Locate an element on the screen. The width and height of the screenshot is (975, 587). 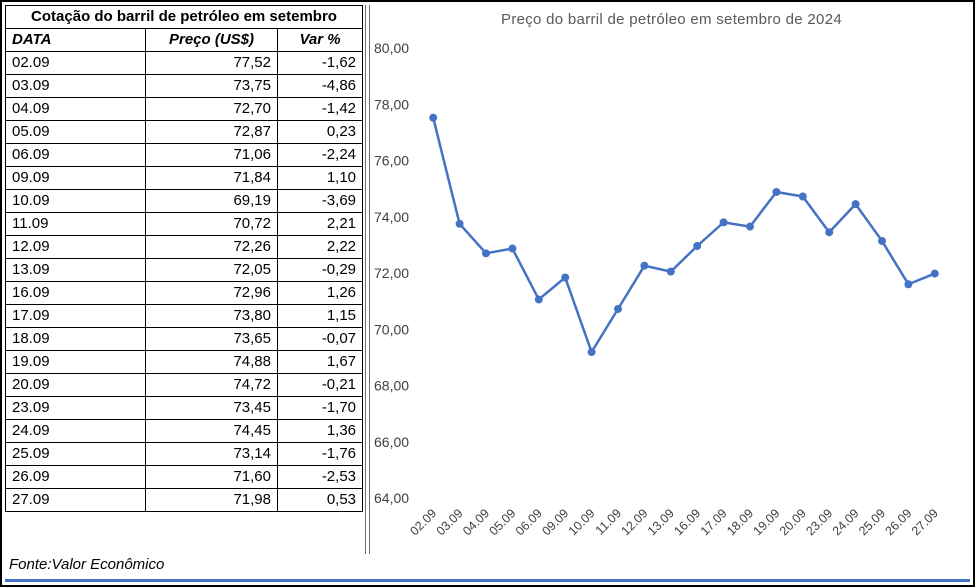
cell-date: 27.09 is located at coordinates (75, 500).